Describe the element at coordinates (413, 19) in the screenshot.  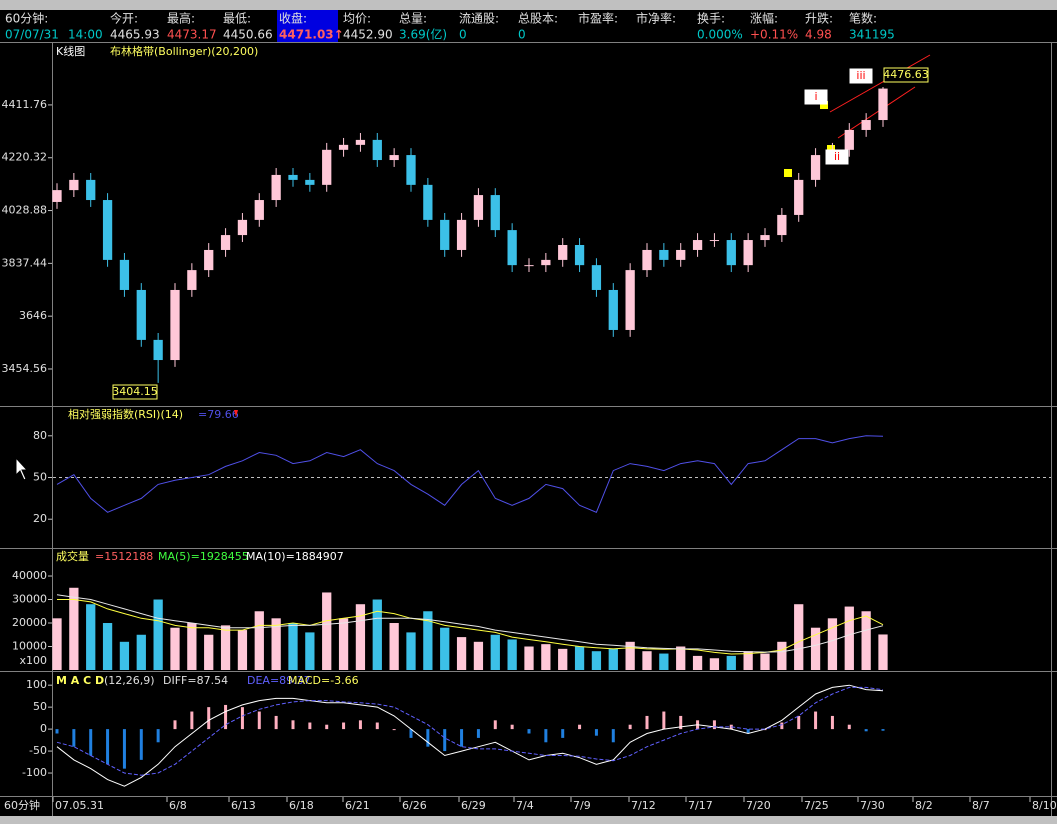
I see `header-label: 总量:` at that location.